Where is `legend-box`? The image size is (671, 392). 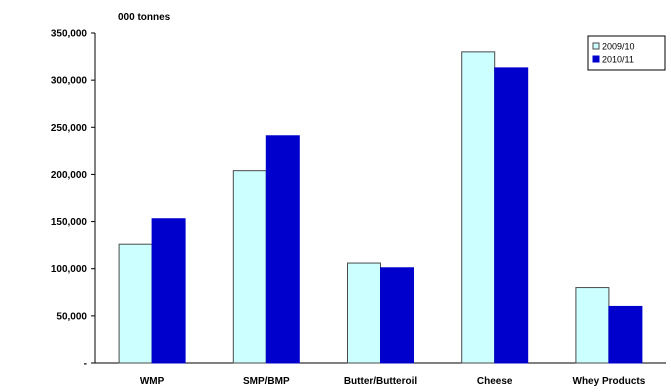 legend-box is located at coordinates (626, 53).